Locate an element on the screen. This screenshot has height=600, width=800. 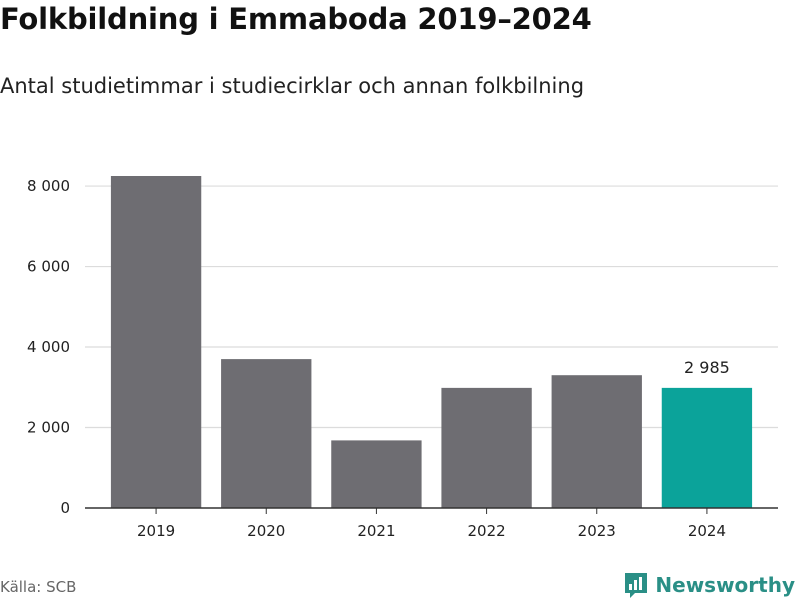
y-tick-label: 0 is located at coordinates (65, 508).